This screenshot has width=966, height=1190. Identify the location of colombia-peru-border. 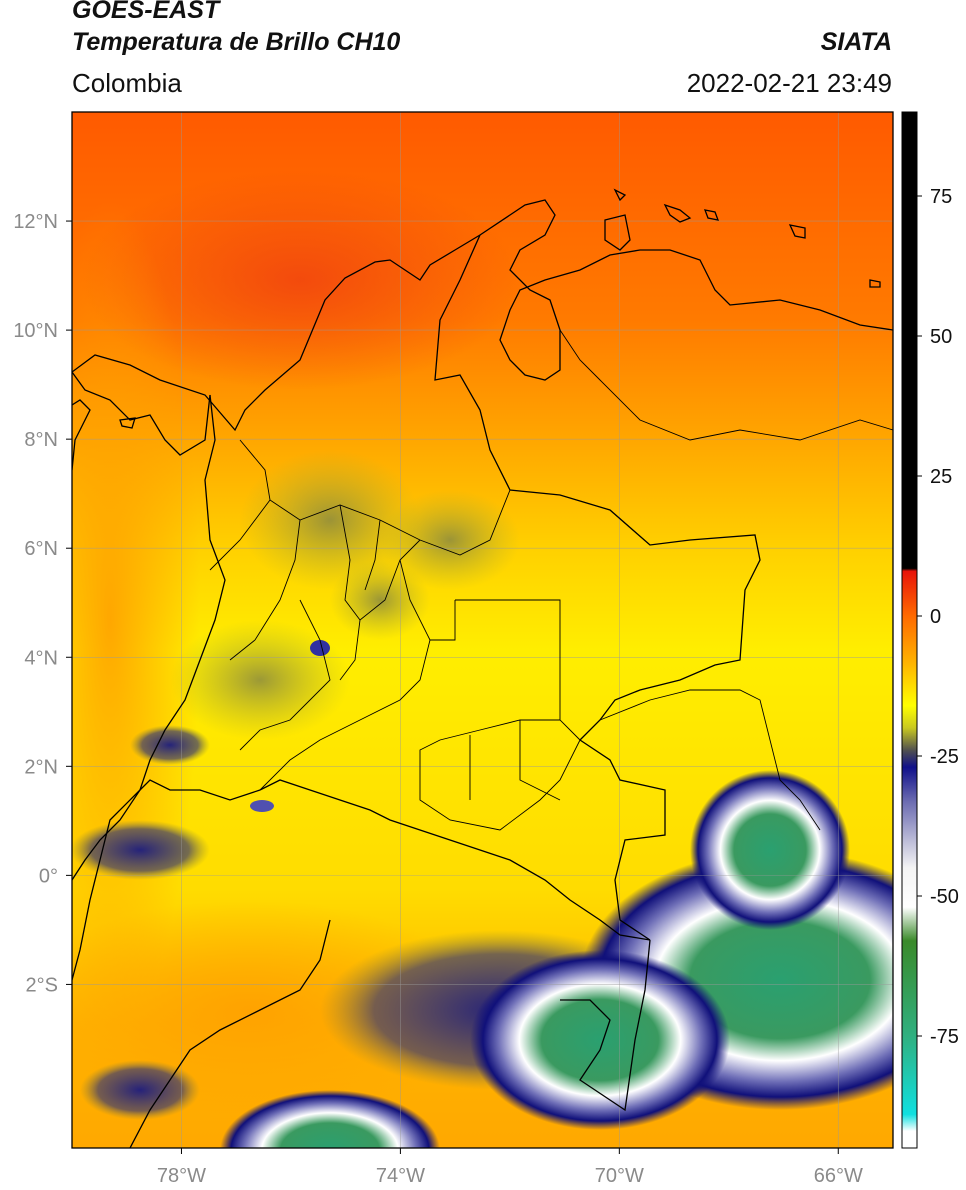
(455, 860).